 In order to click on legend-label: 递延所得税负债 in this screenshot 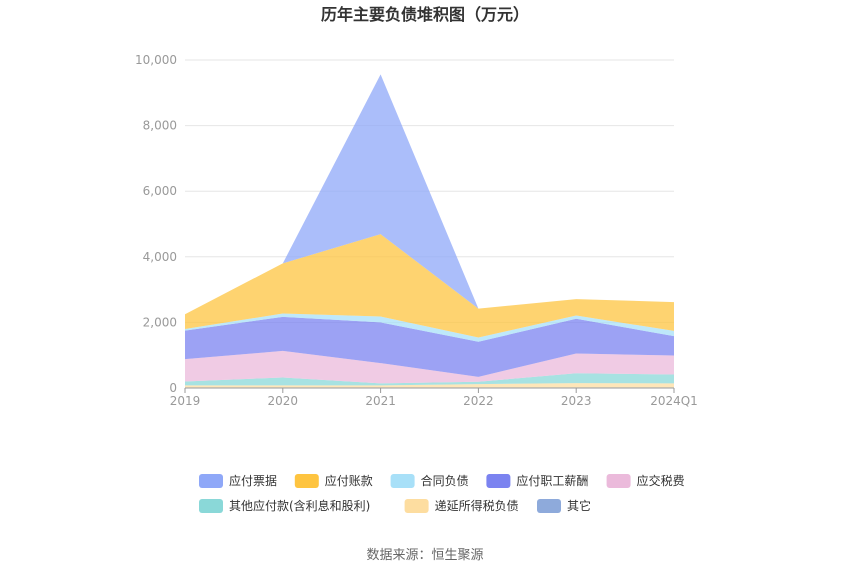, I will do `click(477, 505)`.